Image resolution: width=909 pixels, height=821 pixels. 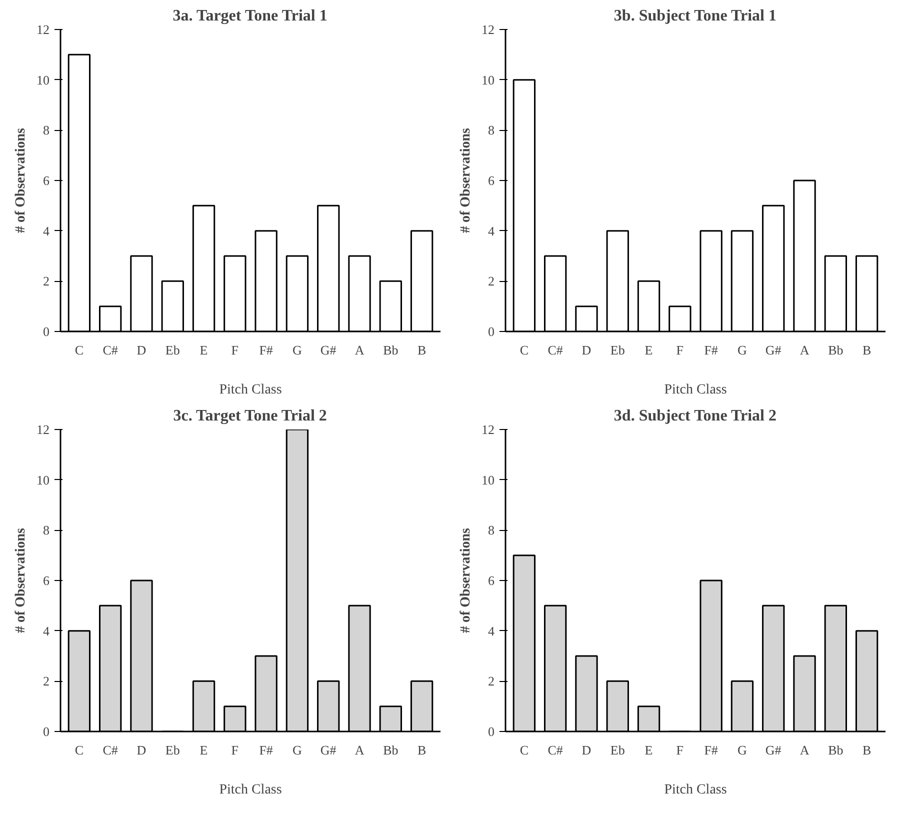 I want to click on chart-title: 3c. Target Tone Trial 2, so click(x=250, y=416).